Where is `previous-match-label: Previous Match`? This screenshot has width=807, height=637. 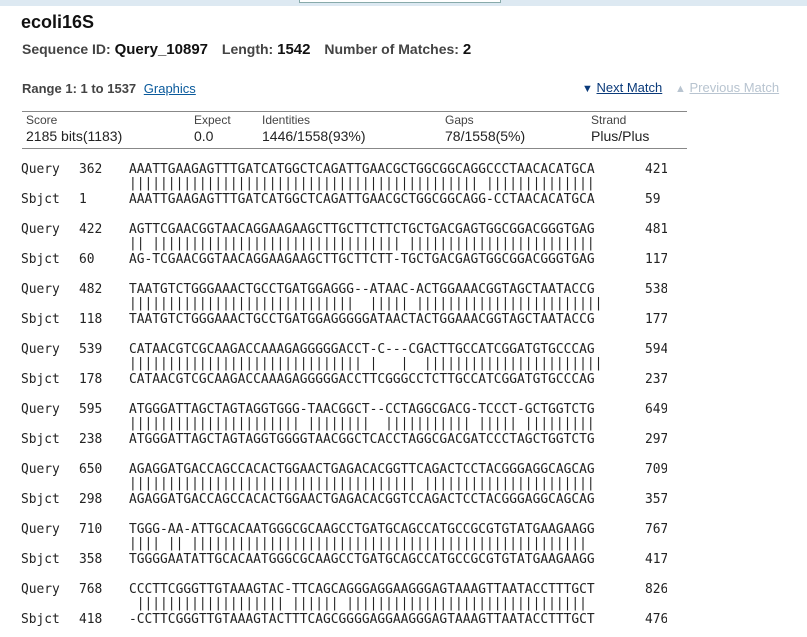 previous-match-label: Previous Match is located at coordinates (734, 87).